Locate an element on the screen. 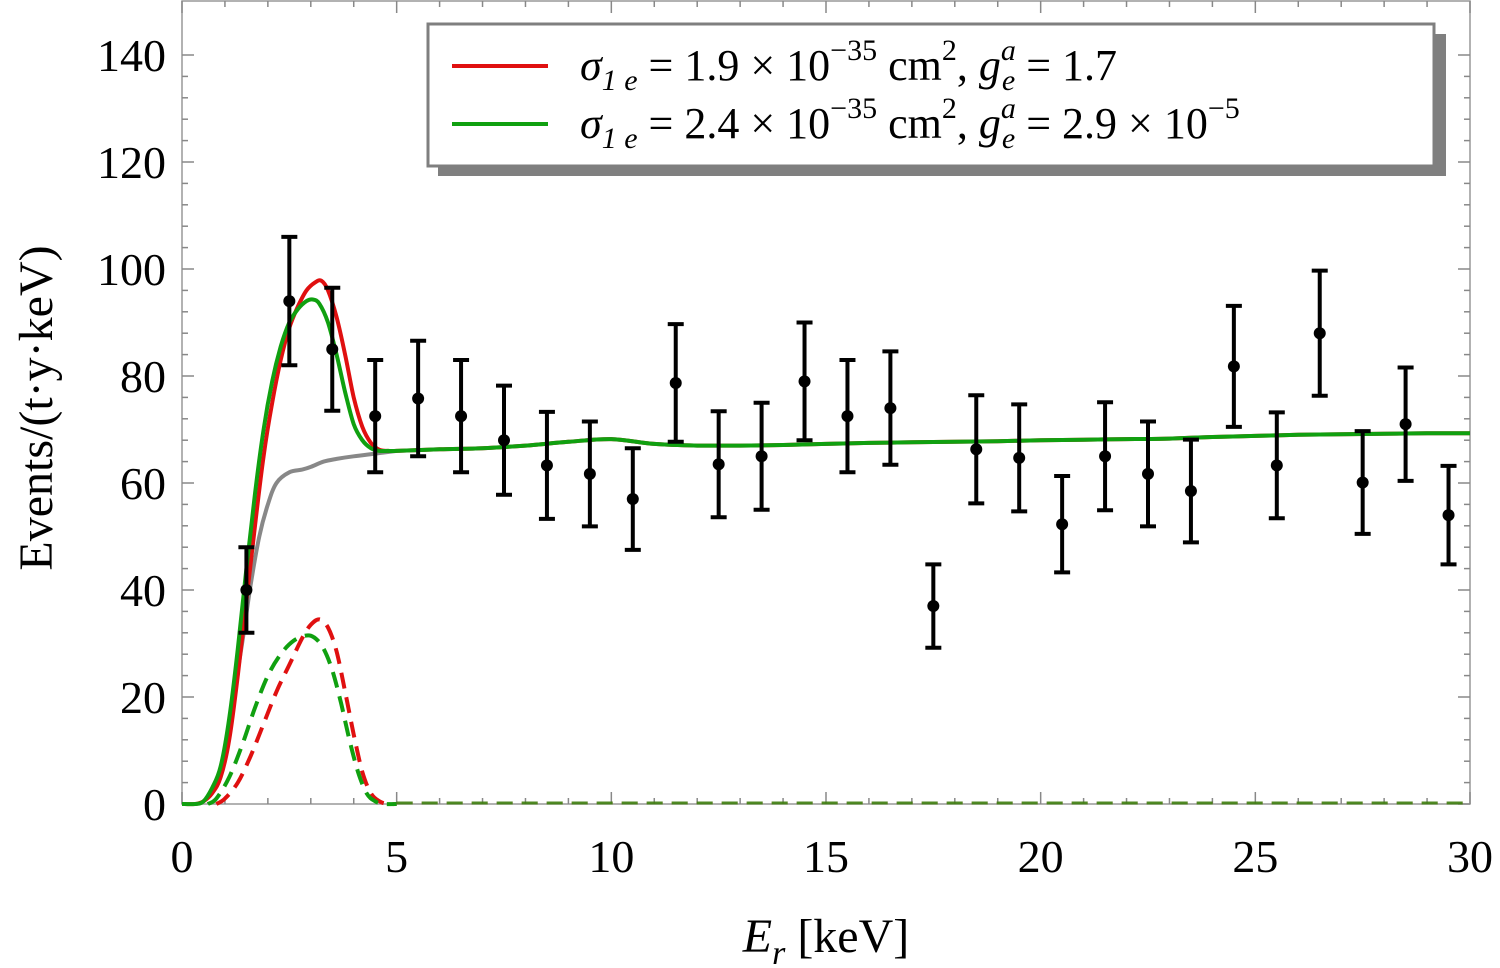  series-signal-red is located at coordinates (306, 712).